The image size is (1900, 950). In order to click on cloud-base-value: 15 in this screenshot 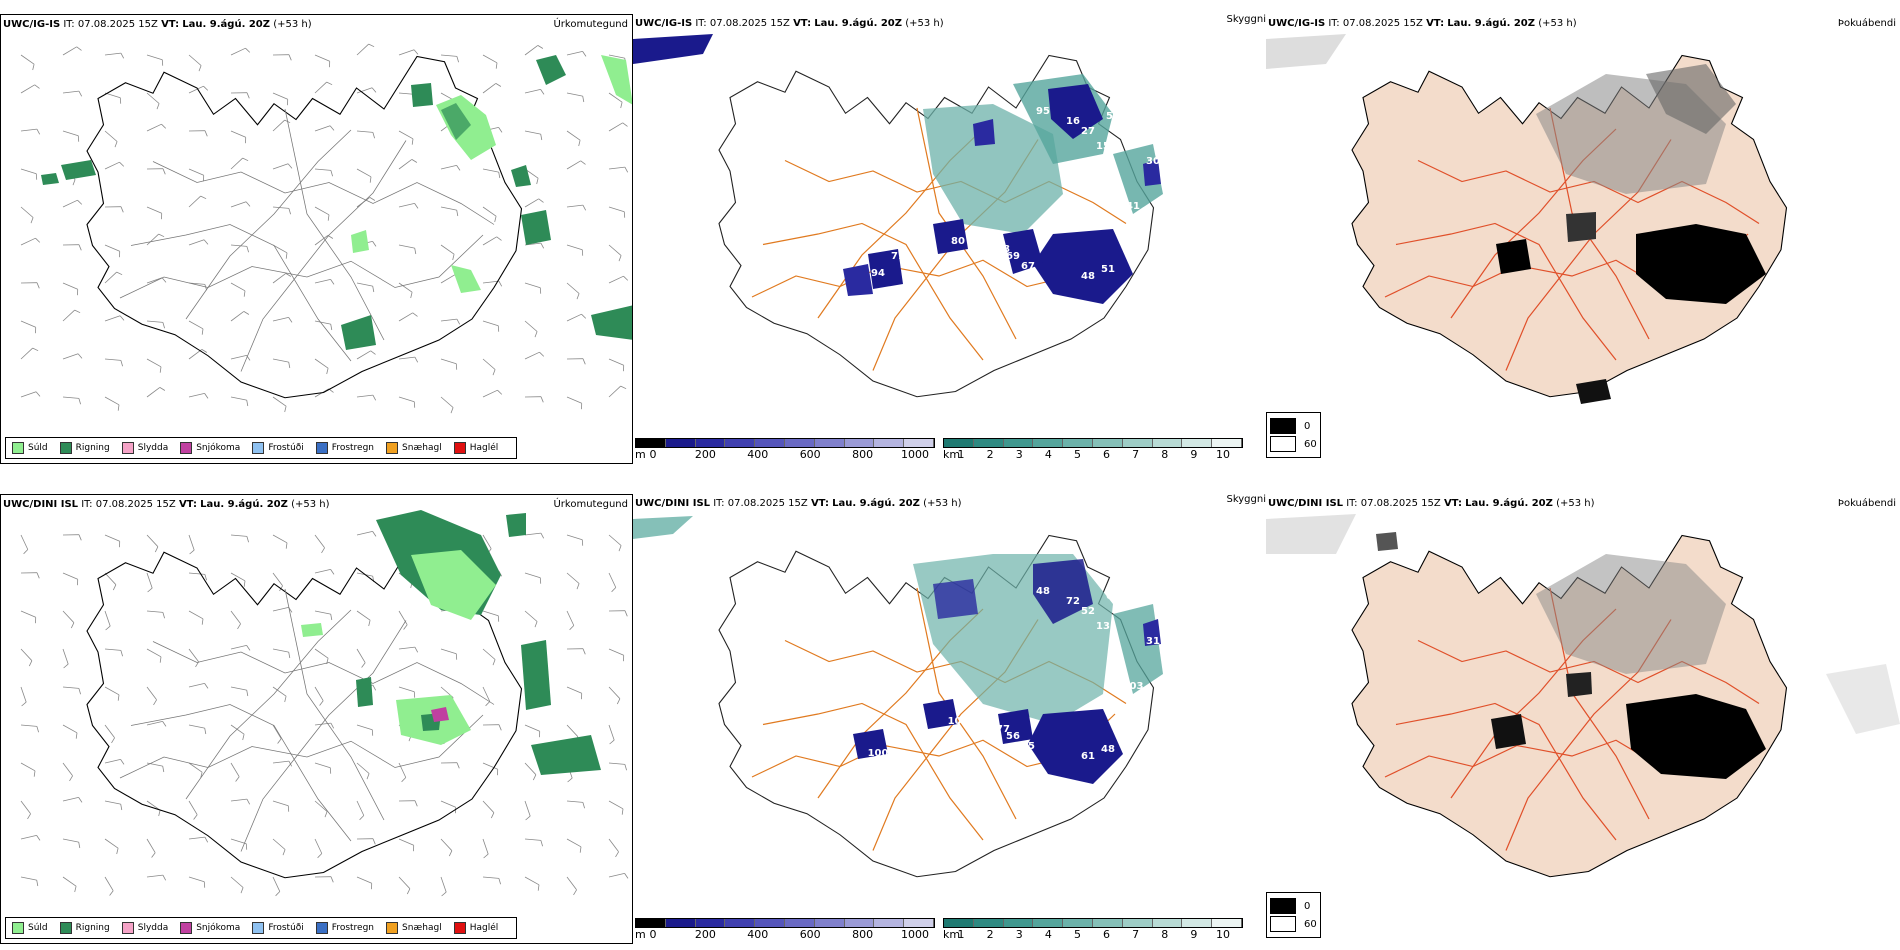, I will do `click(1103, 146)`.